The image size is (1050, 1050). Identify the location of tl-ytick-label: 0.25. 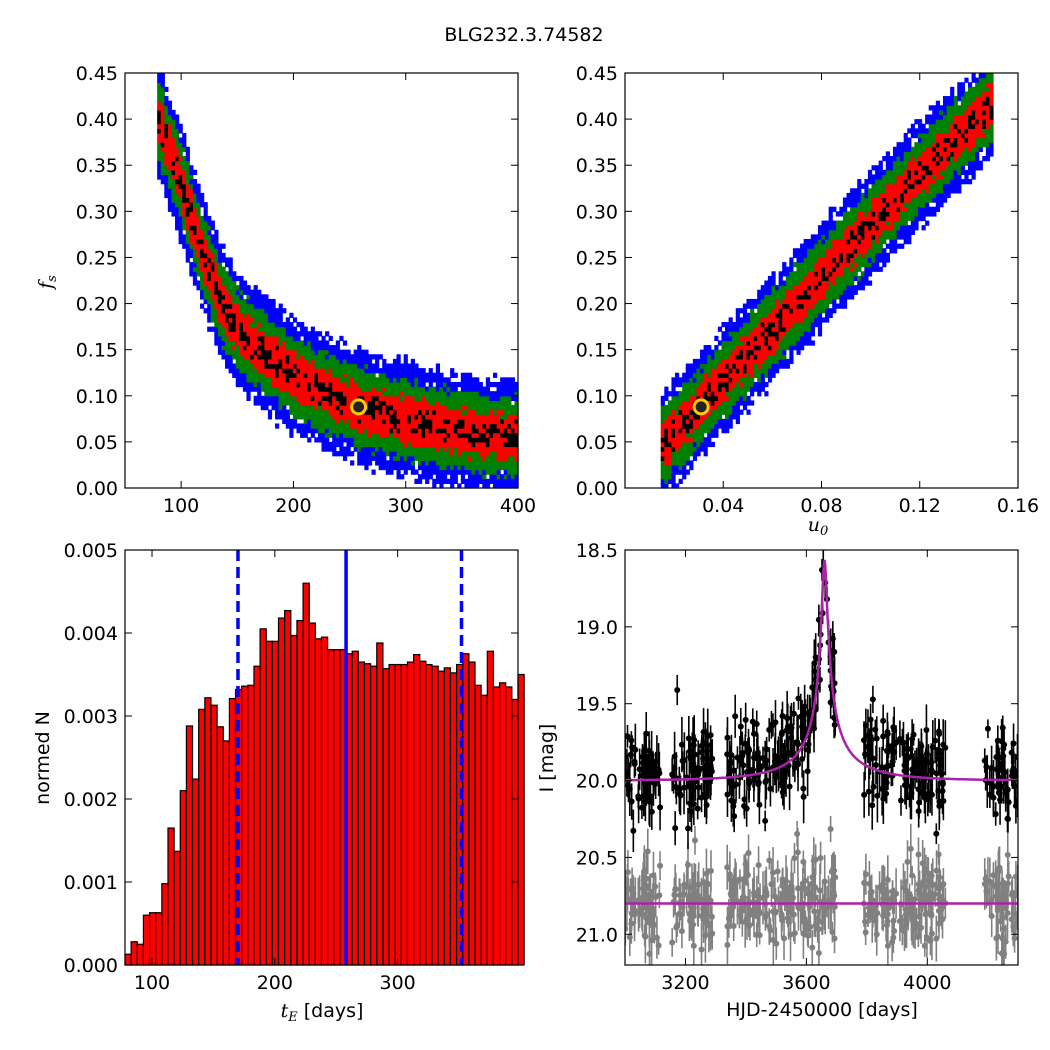
(97, 258).